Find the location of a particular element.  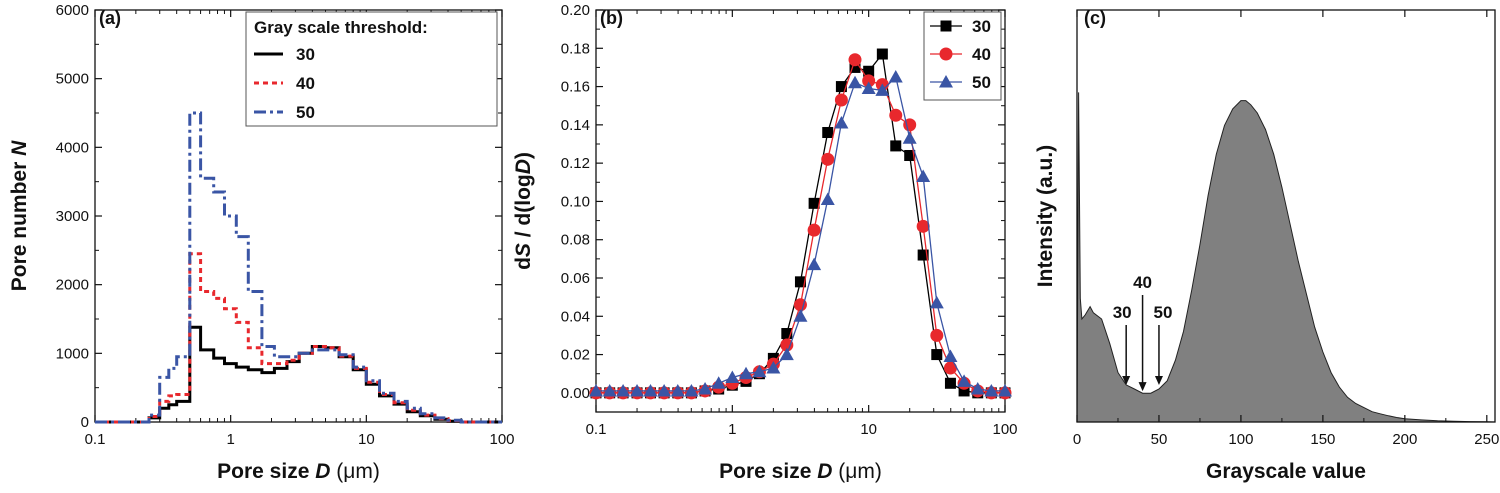

series-30-line is located at coordinates (298, 374).